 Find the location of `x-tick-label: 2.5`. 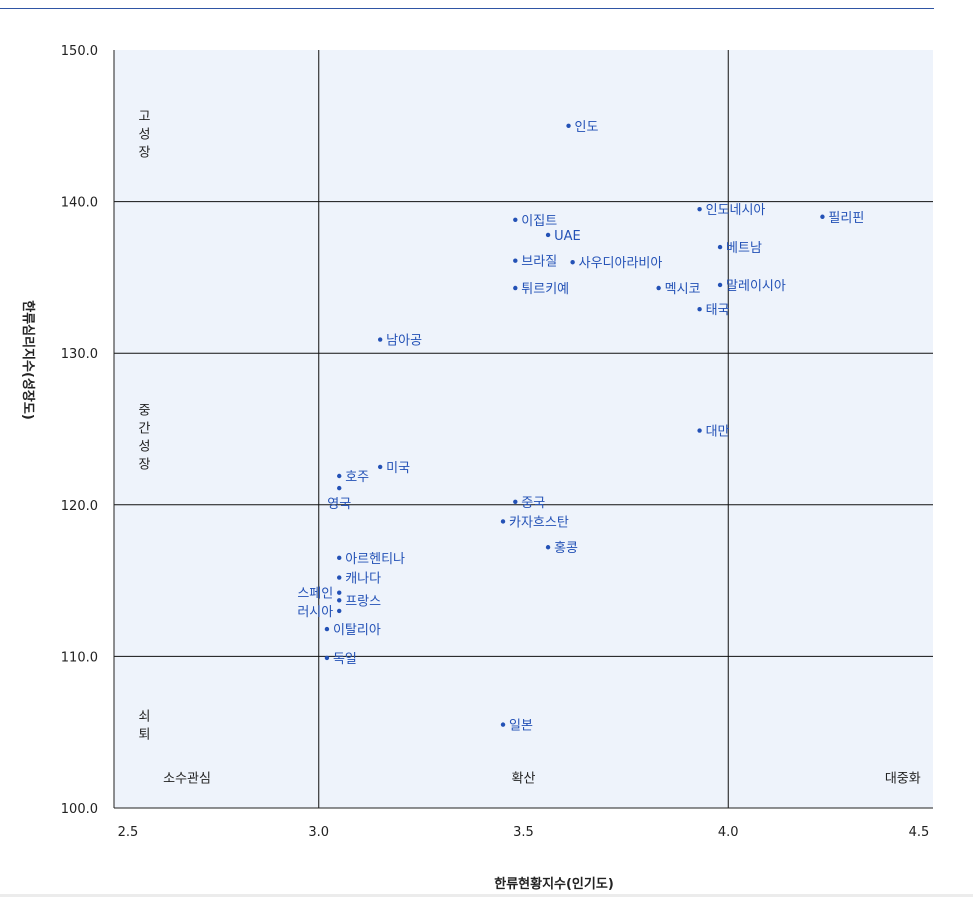

x-tick-label: 2.5 is located at coordinates (128, 832).